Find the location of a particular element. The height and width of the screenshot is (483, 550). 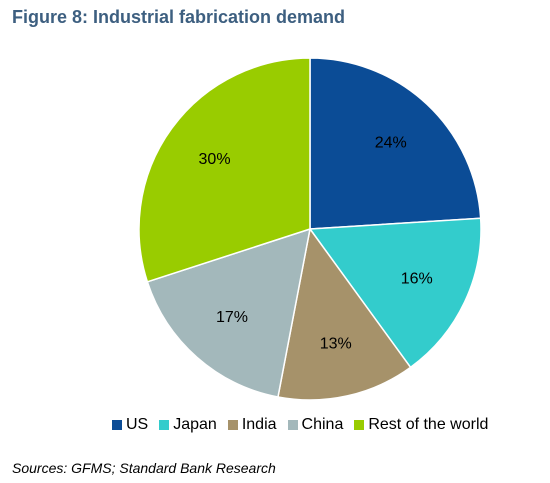

slice-label-rest-of-the-world: 30% is located at coordinates (215, 159).